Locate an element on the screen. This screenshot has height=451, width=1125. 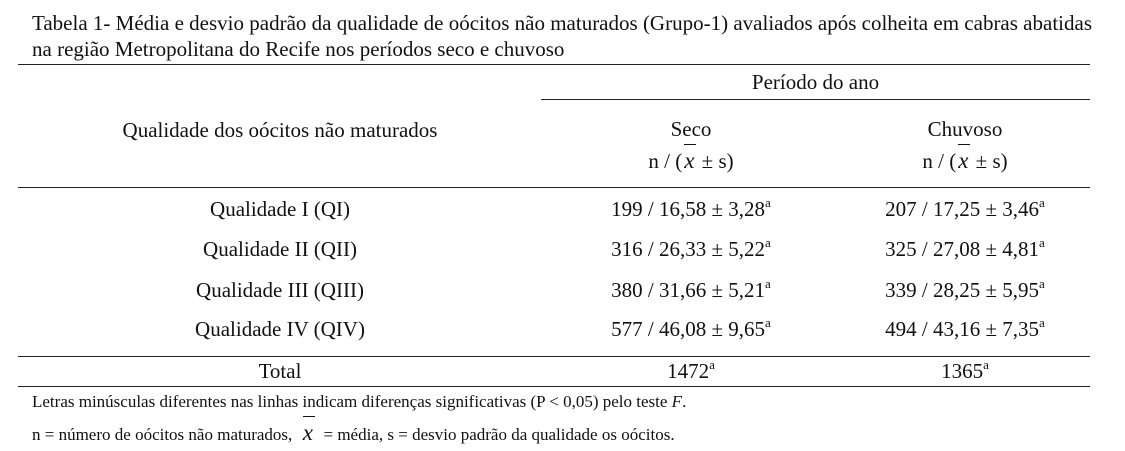
cell-seco: 380 / 31,66 ± 5,21a is located at coordinates (691, 289).